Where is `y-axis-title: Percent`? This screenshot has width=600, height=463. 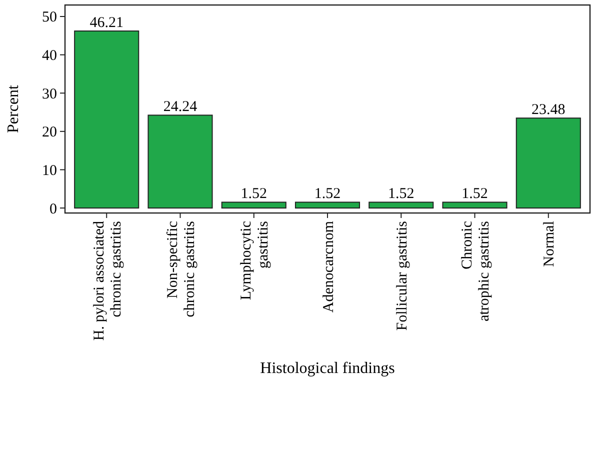
y-axis-title: Percent is located at coordinates (13, 108).